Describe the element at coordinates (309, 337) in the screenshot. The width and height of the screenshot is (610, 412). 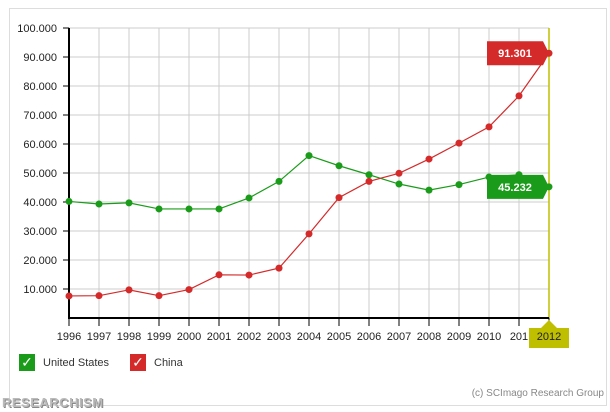
I see `x-tick-label: 2004` at that location.